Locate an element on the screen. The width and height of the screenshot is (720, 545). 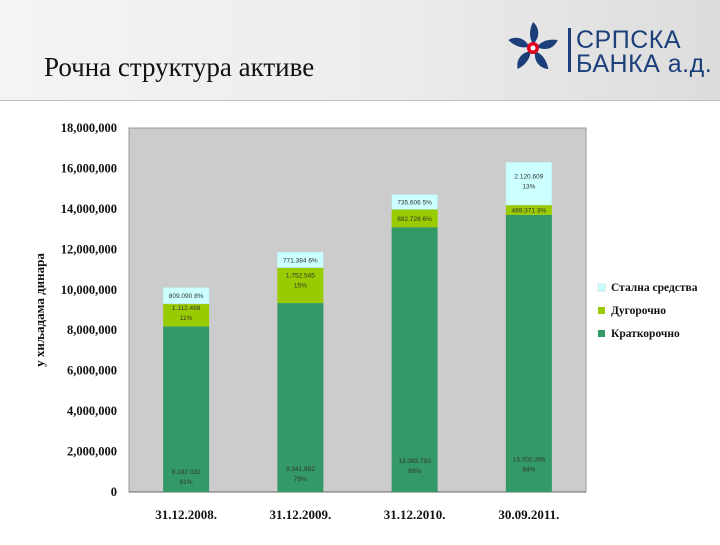
bank-logo: СРПСКА БАНКА а.д. is located at coordinates (609, 51).